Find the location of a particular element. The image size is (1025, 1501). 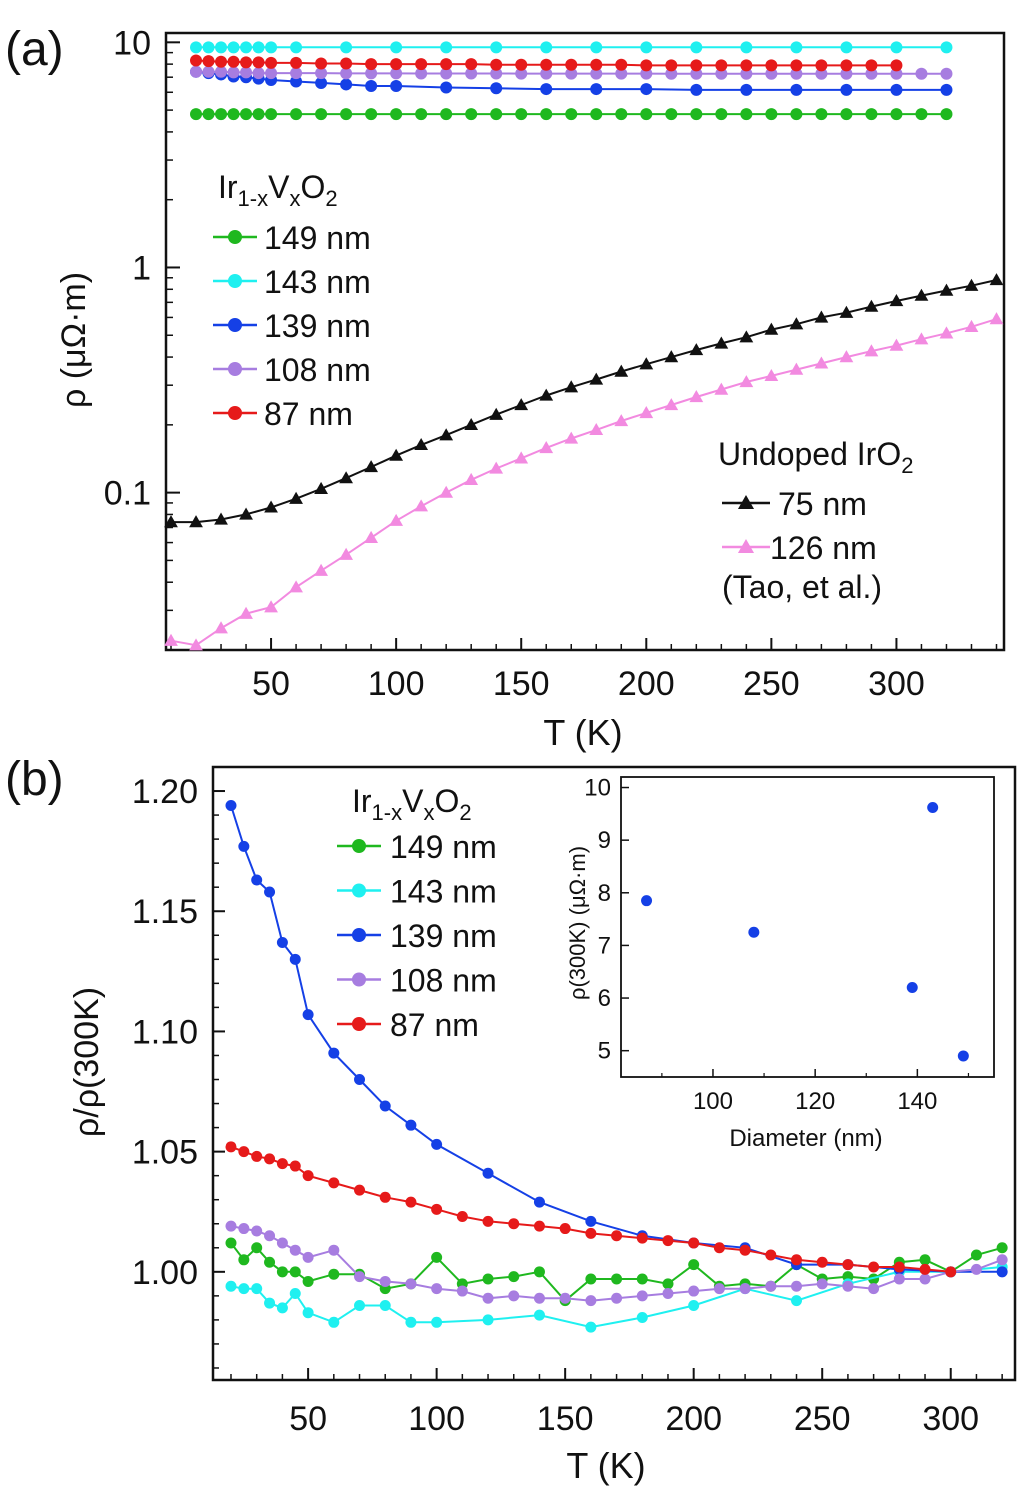

inset-x-tick-label: 100 is located at coordinates (713, 1101).